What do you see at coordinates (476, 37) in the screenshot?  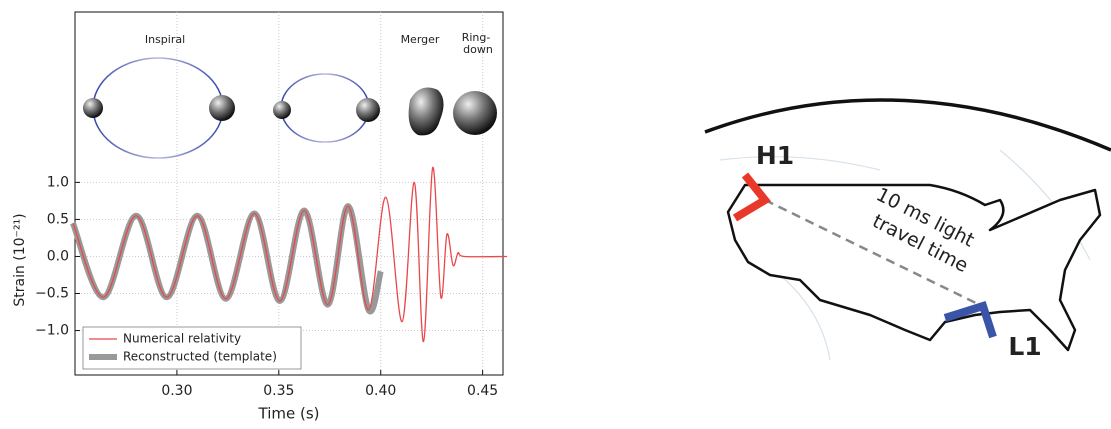 I see `annotation: Ring-` at bounding box center [476, 37].